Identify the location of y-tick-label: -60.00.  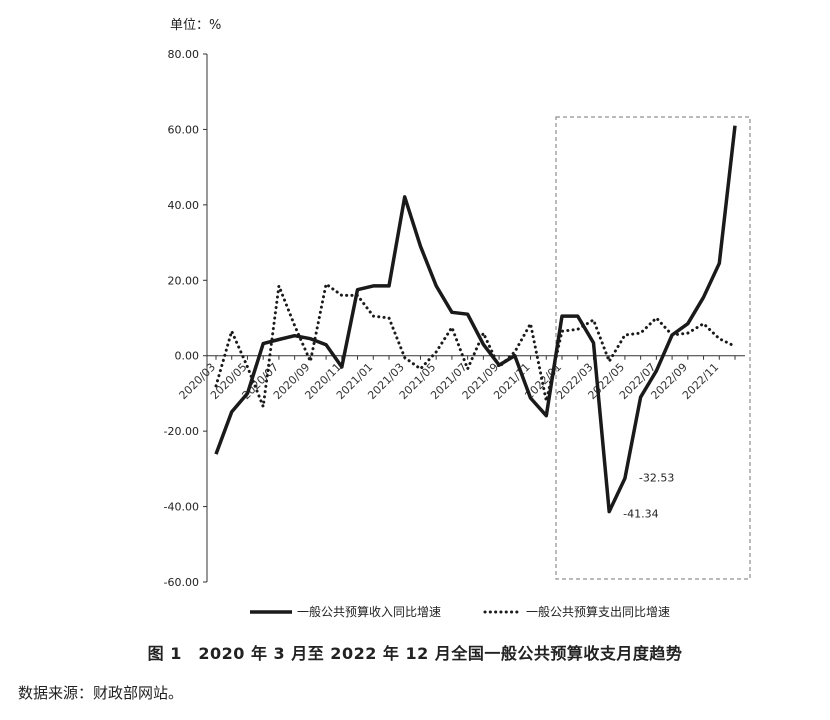
(181, 582).